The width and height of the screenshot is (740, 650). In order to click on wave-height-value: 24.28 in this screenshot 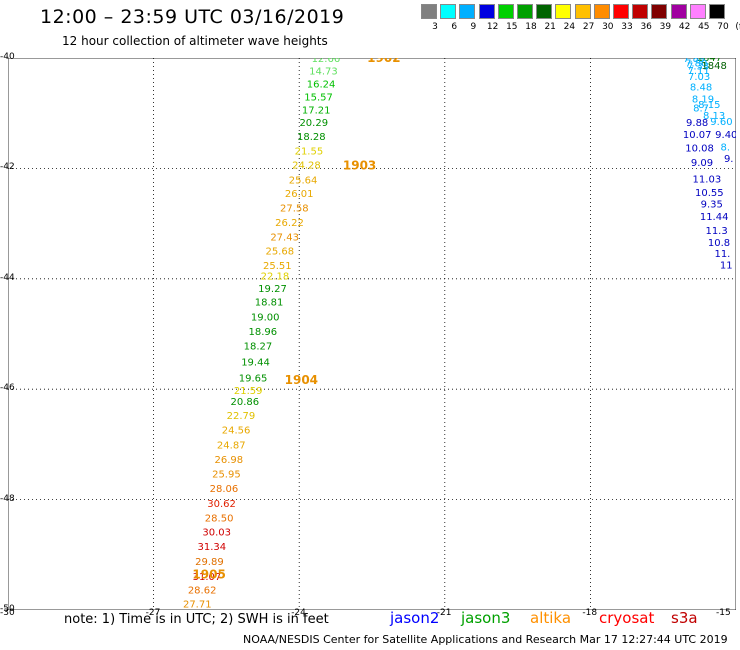, I will do `click(306, 166)`.